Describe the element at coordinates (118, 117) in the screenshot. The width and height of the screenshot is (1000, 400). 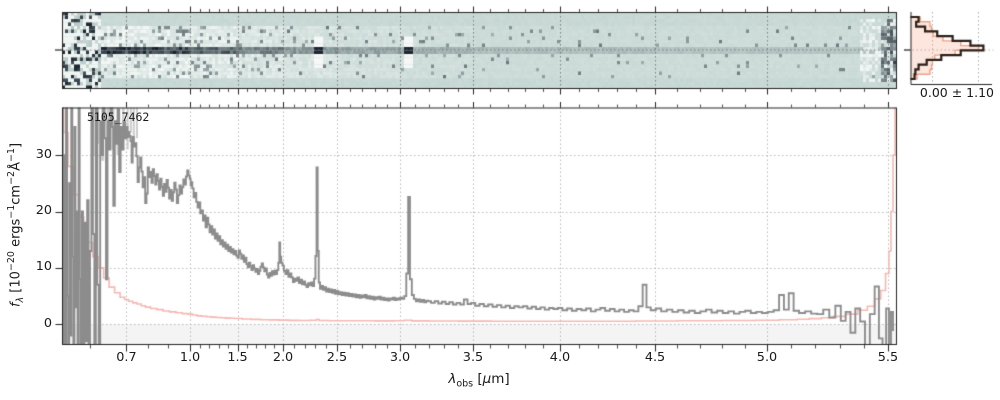
I see `source-id-label: 5105_7462` at that location.